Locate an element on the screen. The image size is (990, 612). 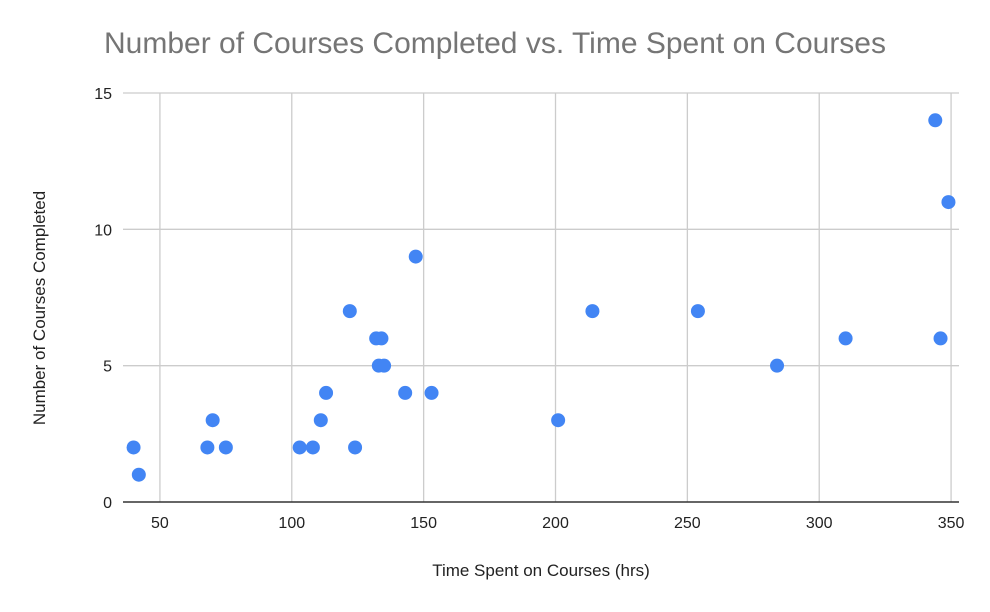
x-tick-label: 150 is located at coordinates (423, 523).